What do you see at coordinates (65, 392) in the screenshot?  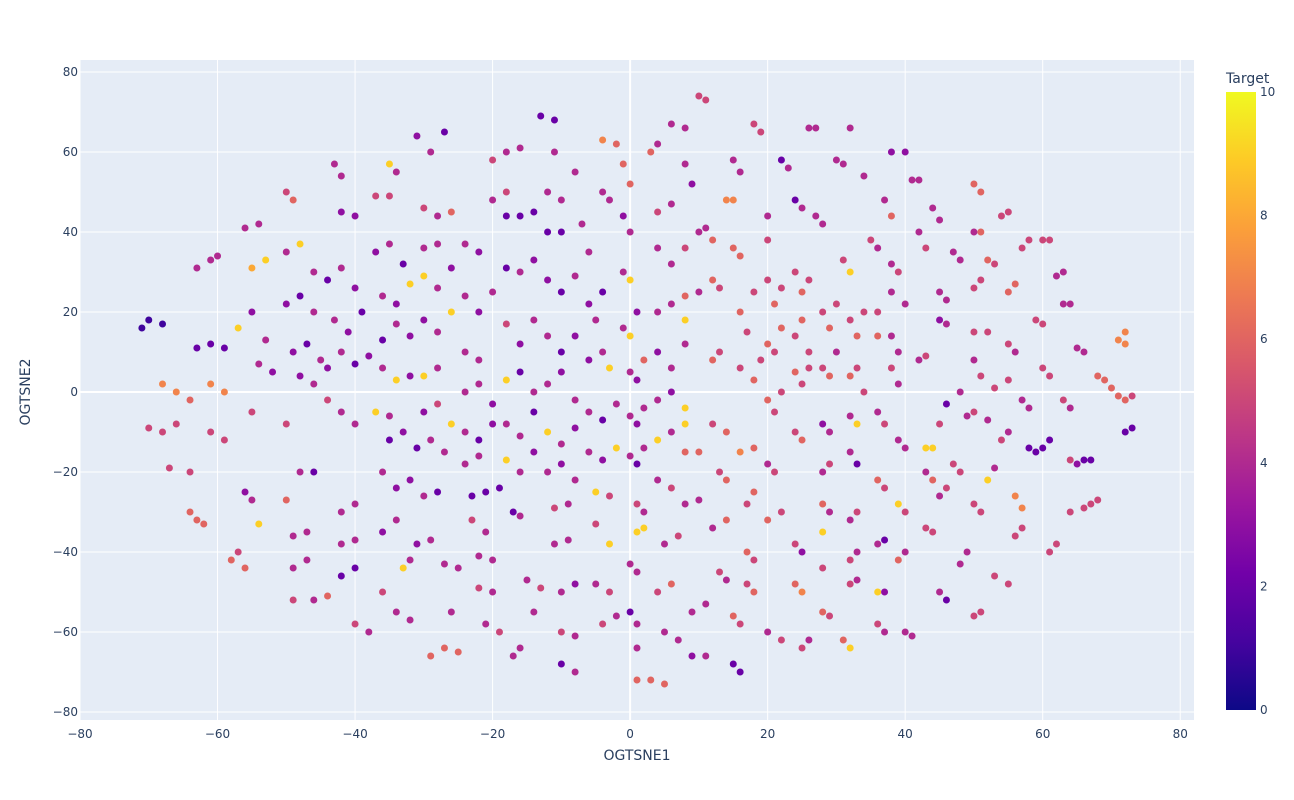 I see `y-axis-ticks: −80 −60 −40 −20 0 20 40 60 80` at bounding box center [65, 392].